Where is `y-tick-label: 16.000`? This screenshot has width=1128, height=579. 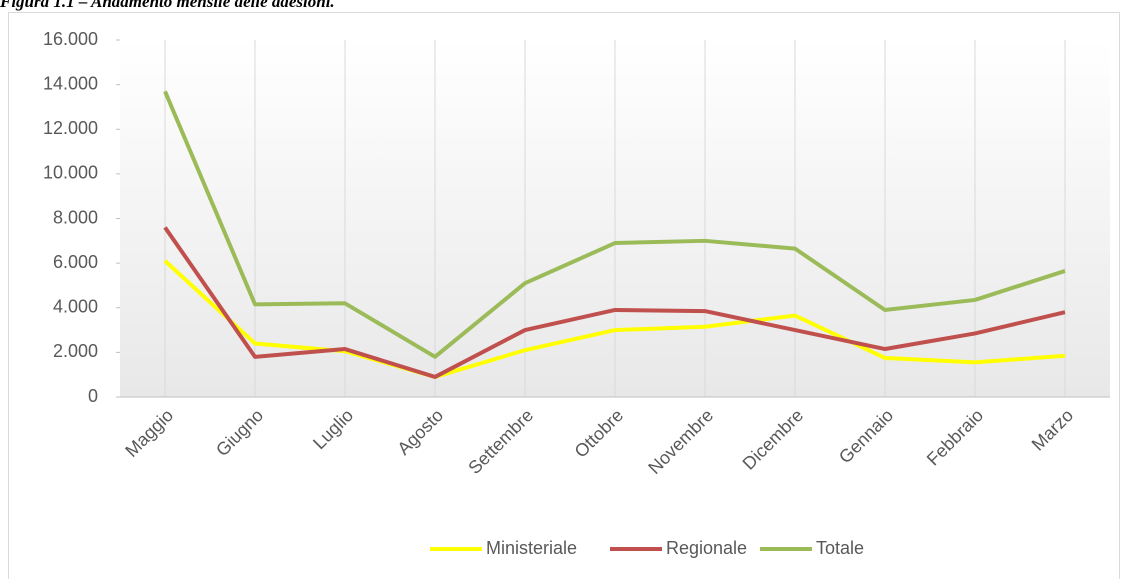
y-tick-label: 16.000 is located at coordinates (70, 39).